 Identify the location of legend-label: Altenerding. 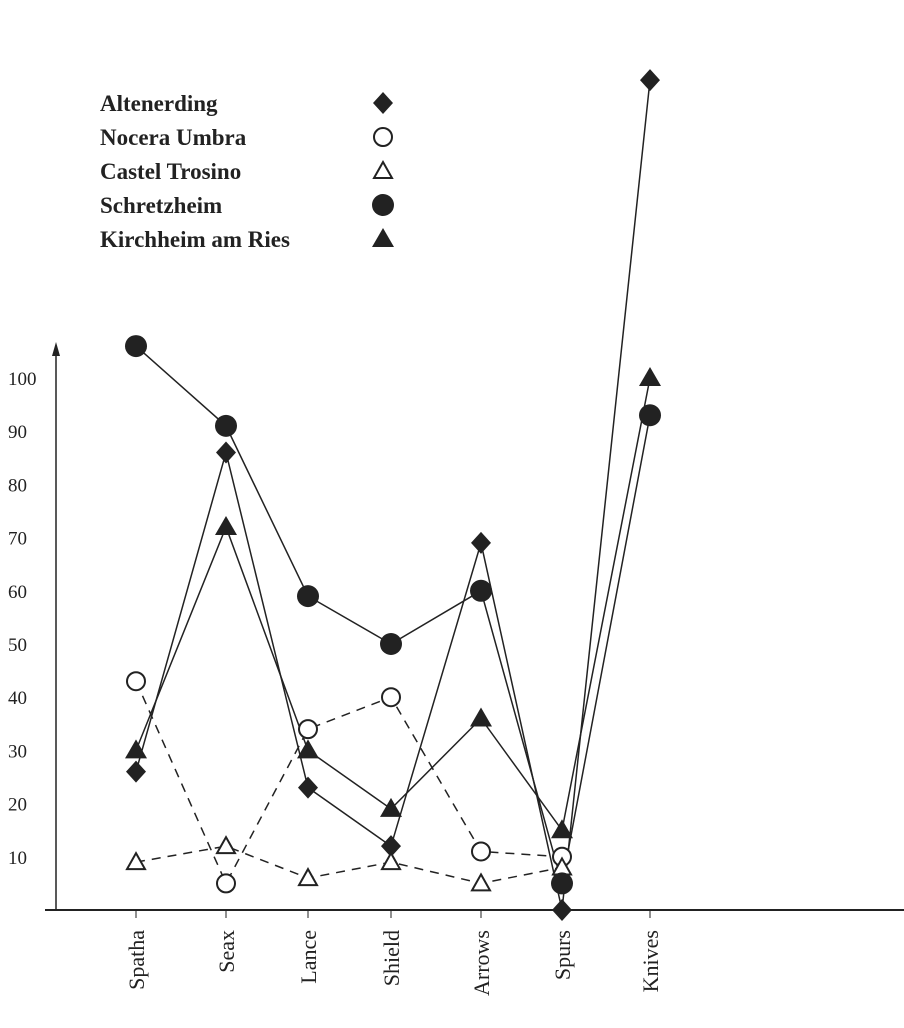
(159, 103).